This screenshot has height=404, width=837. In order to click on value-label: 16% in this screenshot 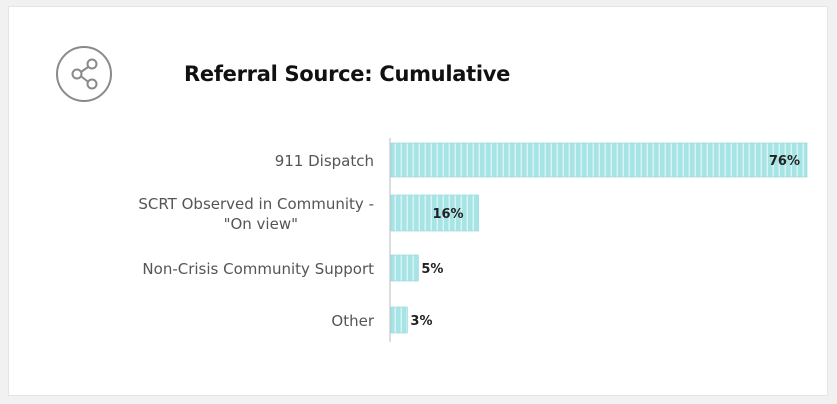, I will do `click(447, 214)`.